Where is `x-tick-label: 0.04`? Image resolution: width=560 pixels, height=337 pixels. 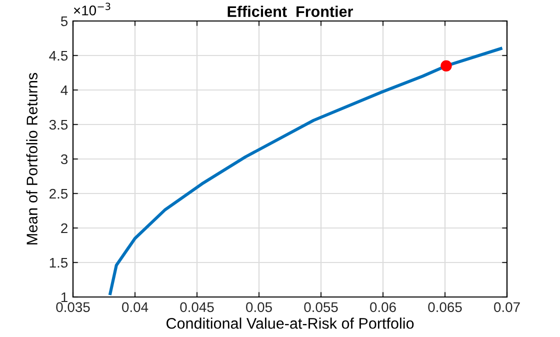 x-tick-label: 0.04 is located at coordinates (135, 307).